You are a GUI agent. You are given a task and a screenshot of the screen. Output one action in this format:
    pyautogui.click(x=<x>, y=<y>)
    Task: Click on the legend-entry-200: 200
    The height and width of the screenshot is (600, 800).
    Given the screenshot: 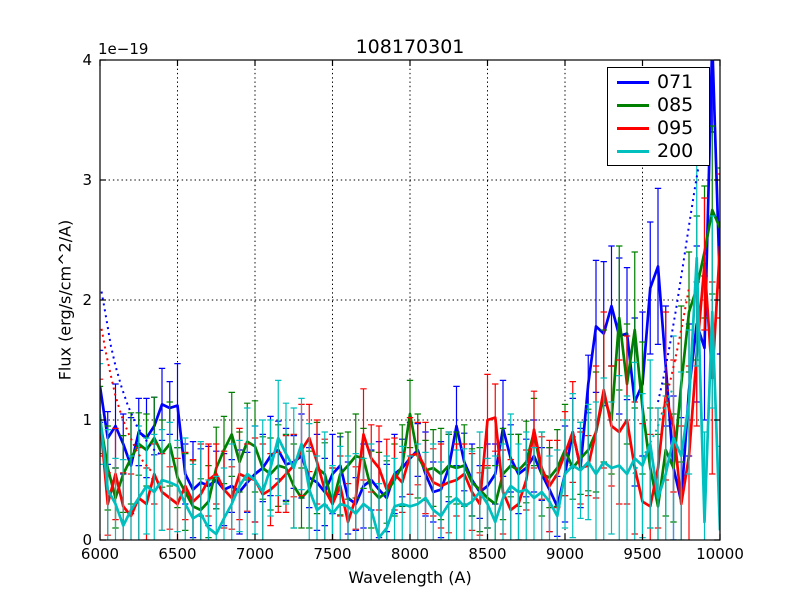 What is the action you would take?
    pyautogui.click(x=658, y=151)
    